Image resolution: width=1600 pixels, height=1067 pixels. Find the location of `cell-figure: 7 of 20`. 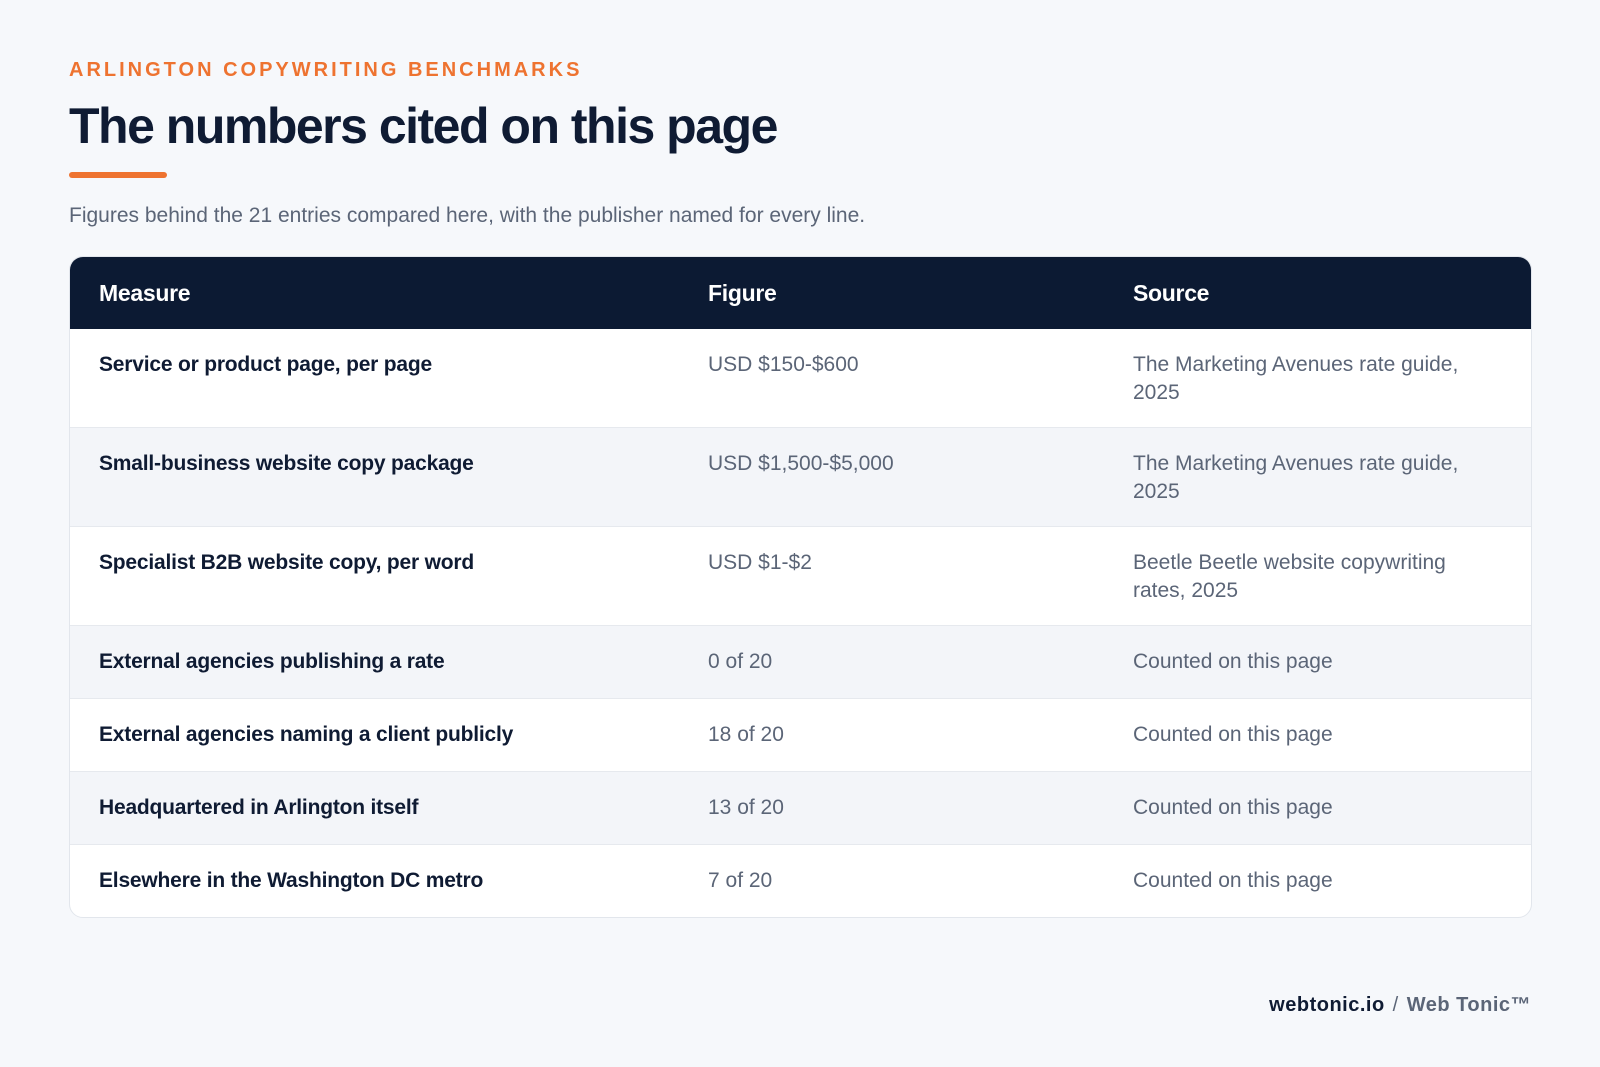

cell-figure: 7 of 20 is located at coordinates (891, 880).